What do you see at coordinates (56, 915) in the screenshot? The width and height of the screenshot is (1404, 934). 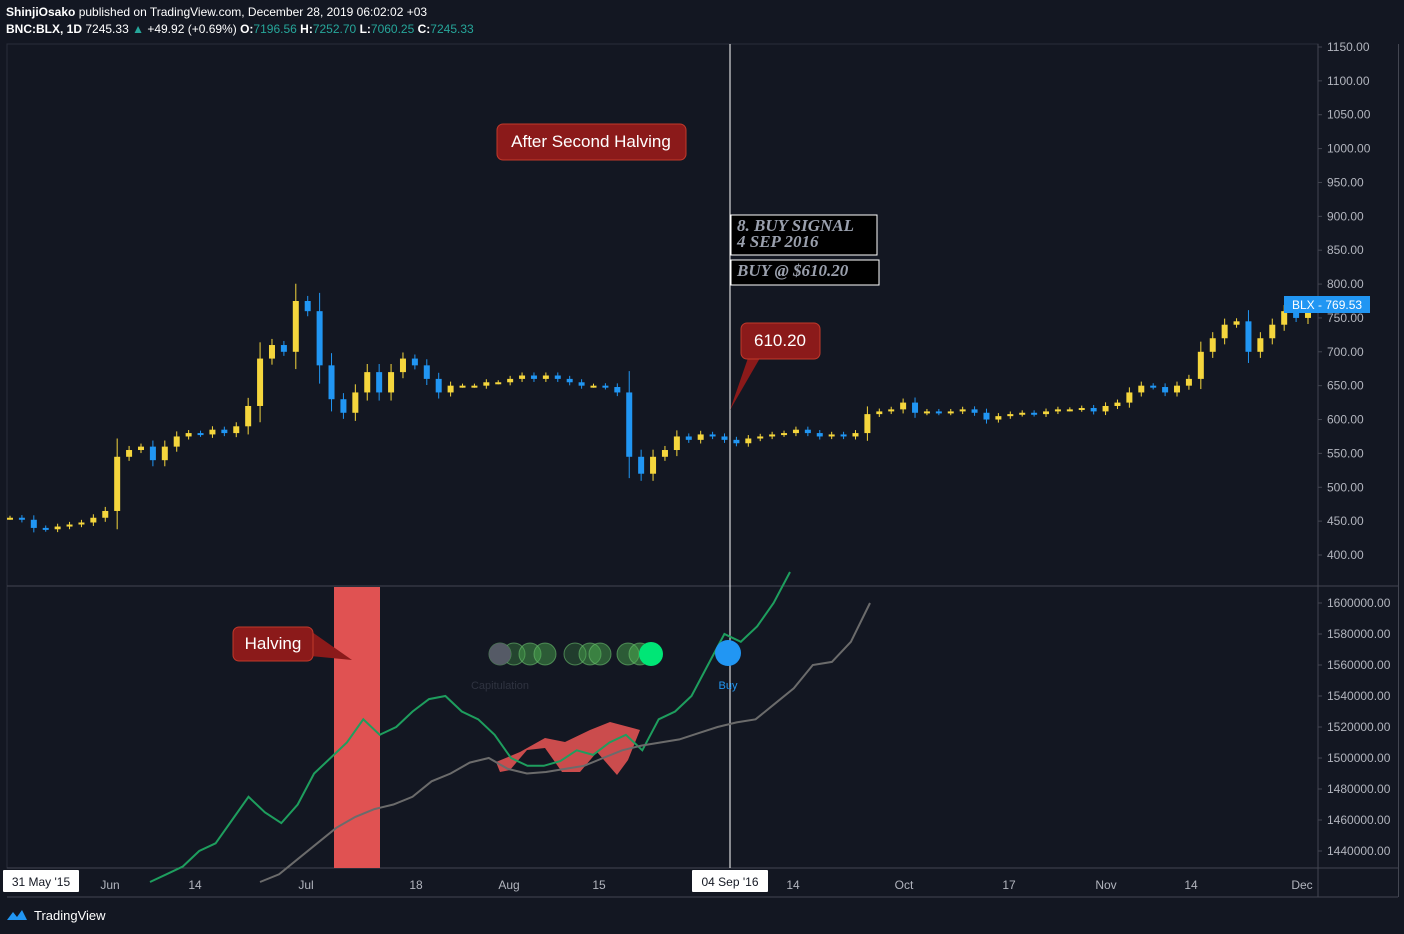 I see `tradingview-footer: TradingView` at bounding box center [56, 915].